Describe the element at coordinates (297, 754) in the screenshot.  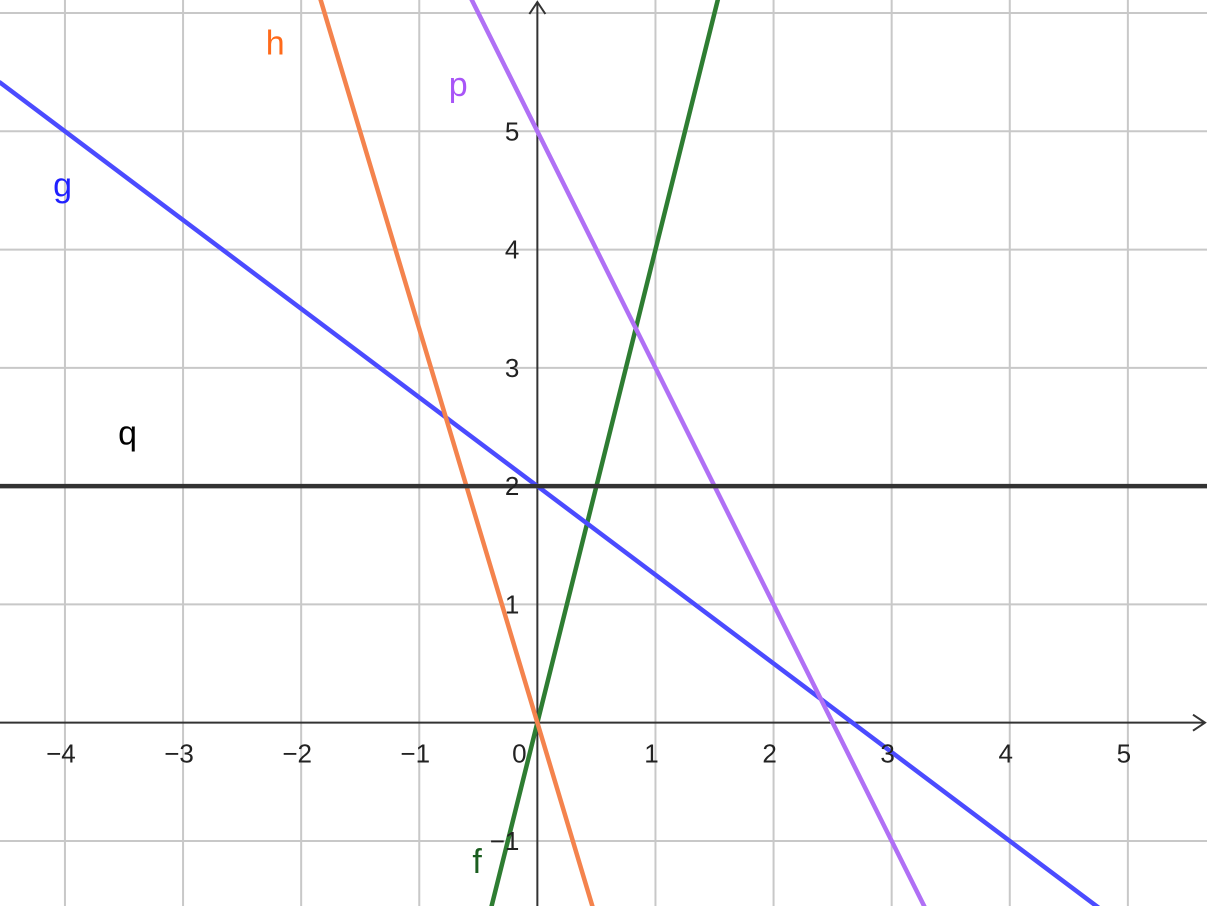
I see `x-tick-label: −2` at that location.